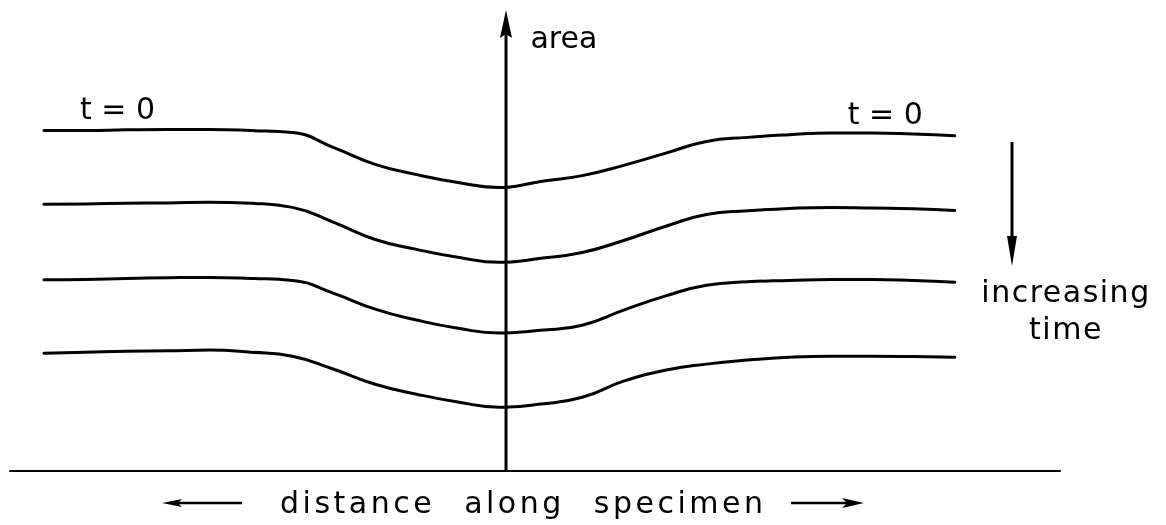 The height and width of the screenshot is (525, 1166). What do you see at coordinates (564, 37) in the screenshot?
I see `y-axis-title: area` at bounding box center [564, 37].